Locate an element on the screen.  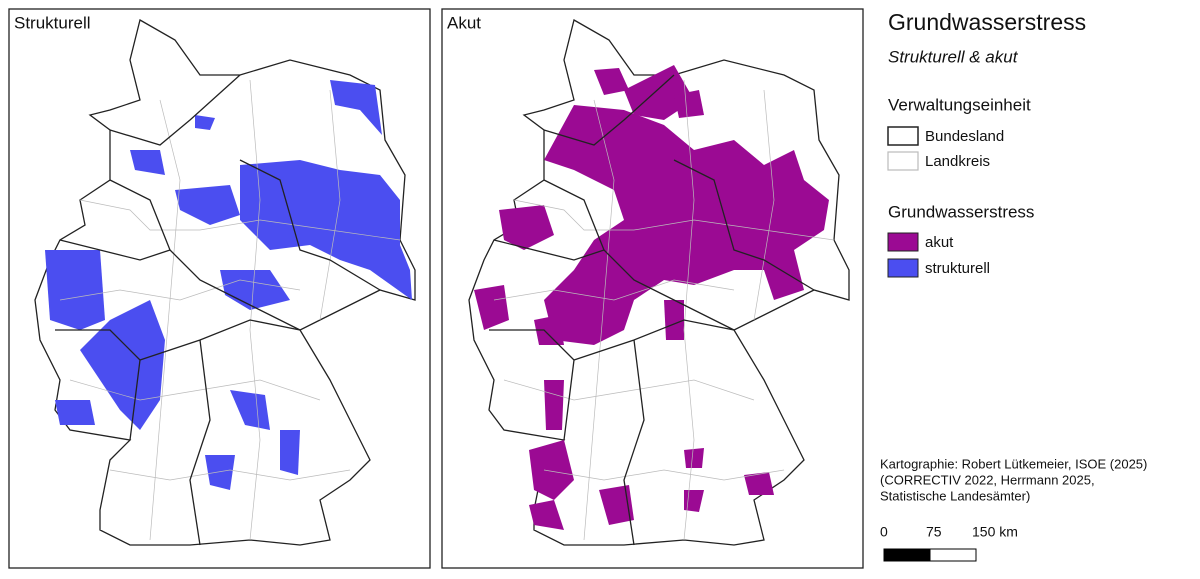
credit-line: (CORRECTIV 2022, Herrmann 2025, is located at coordinates (987, 479).